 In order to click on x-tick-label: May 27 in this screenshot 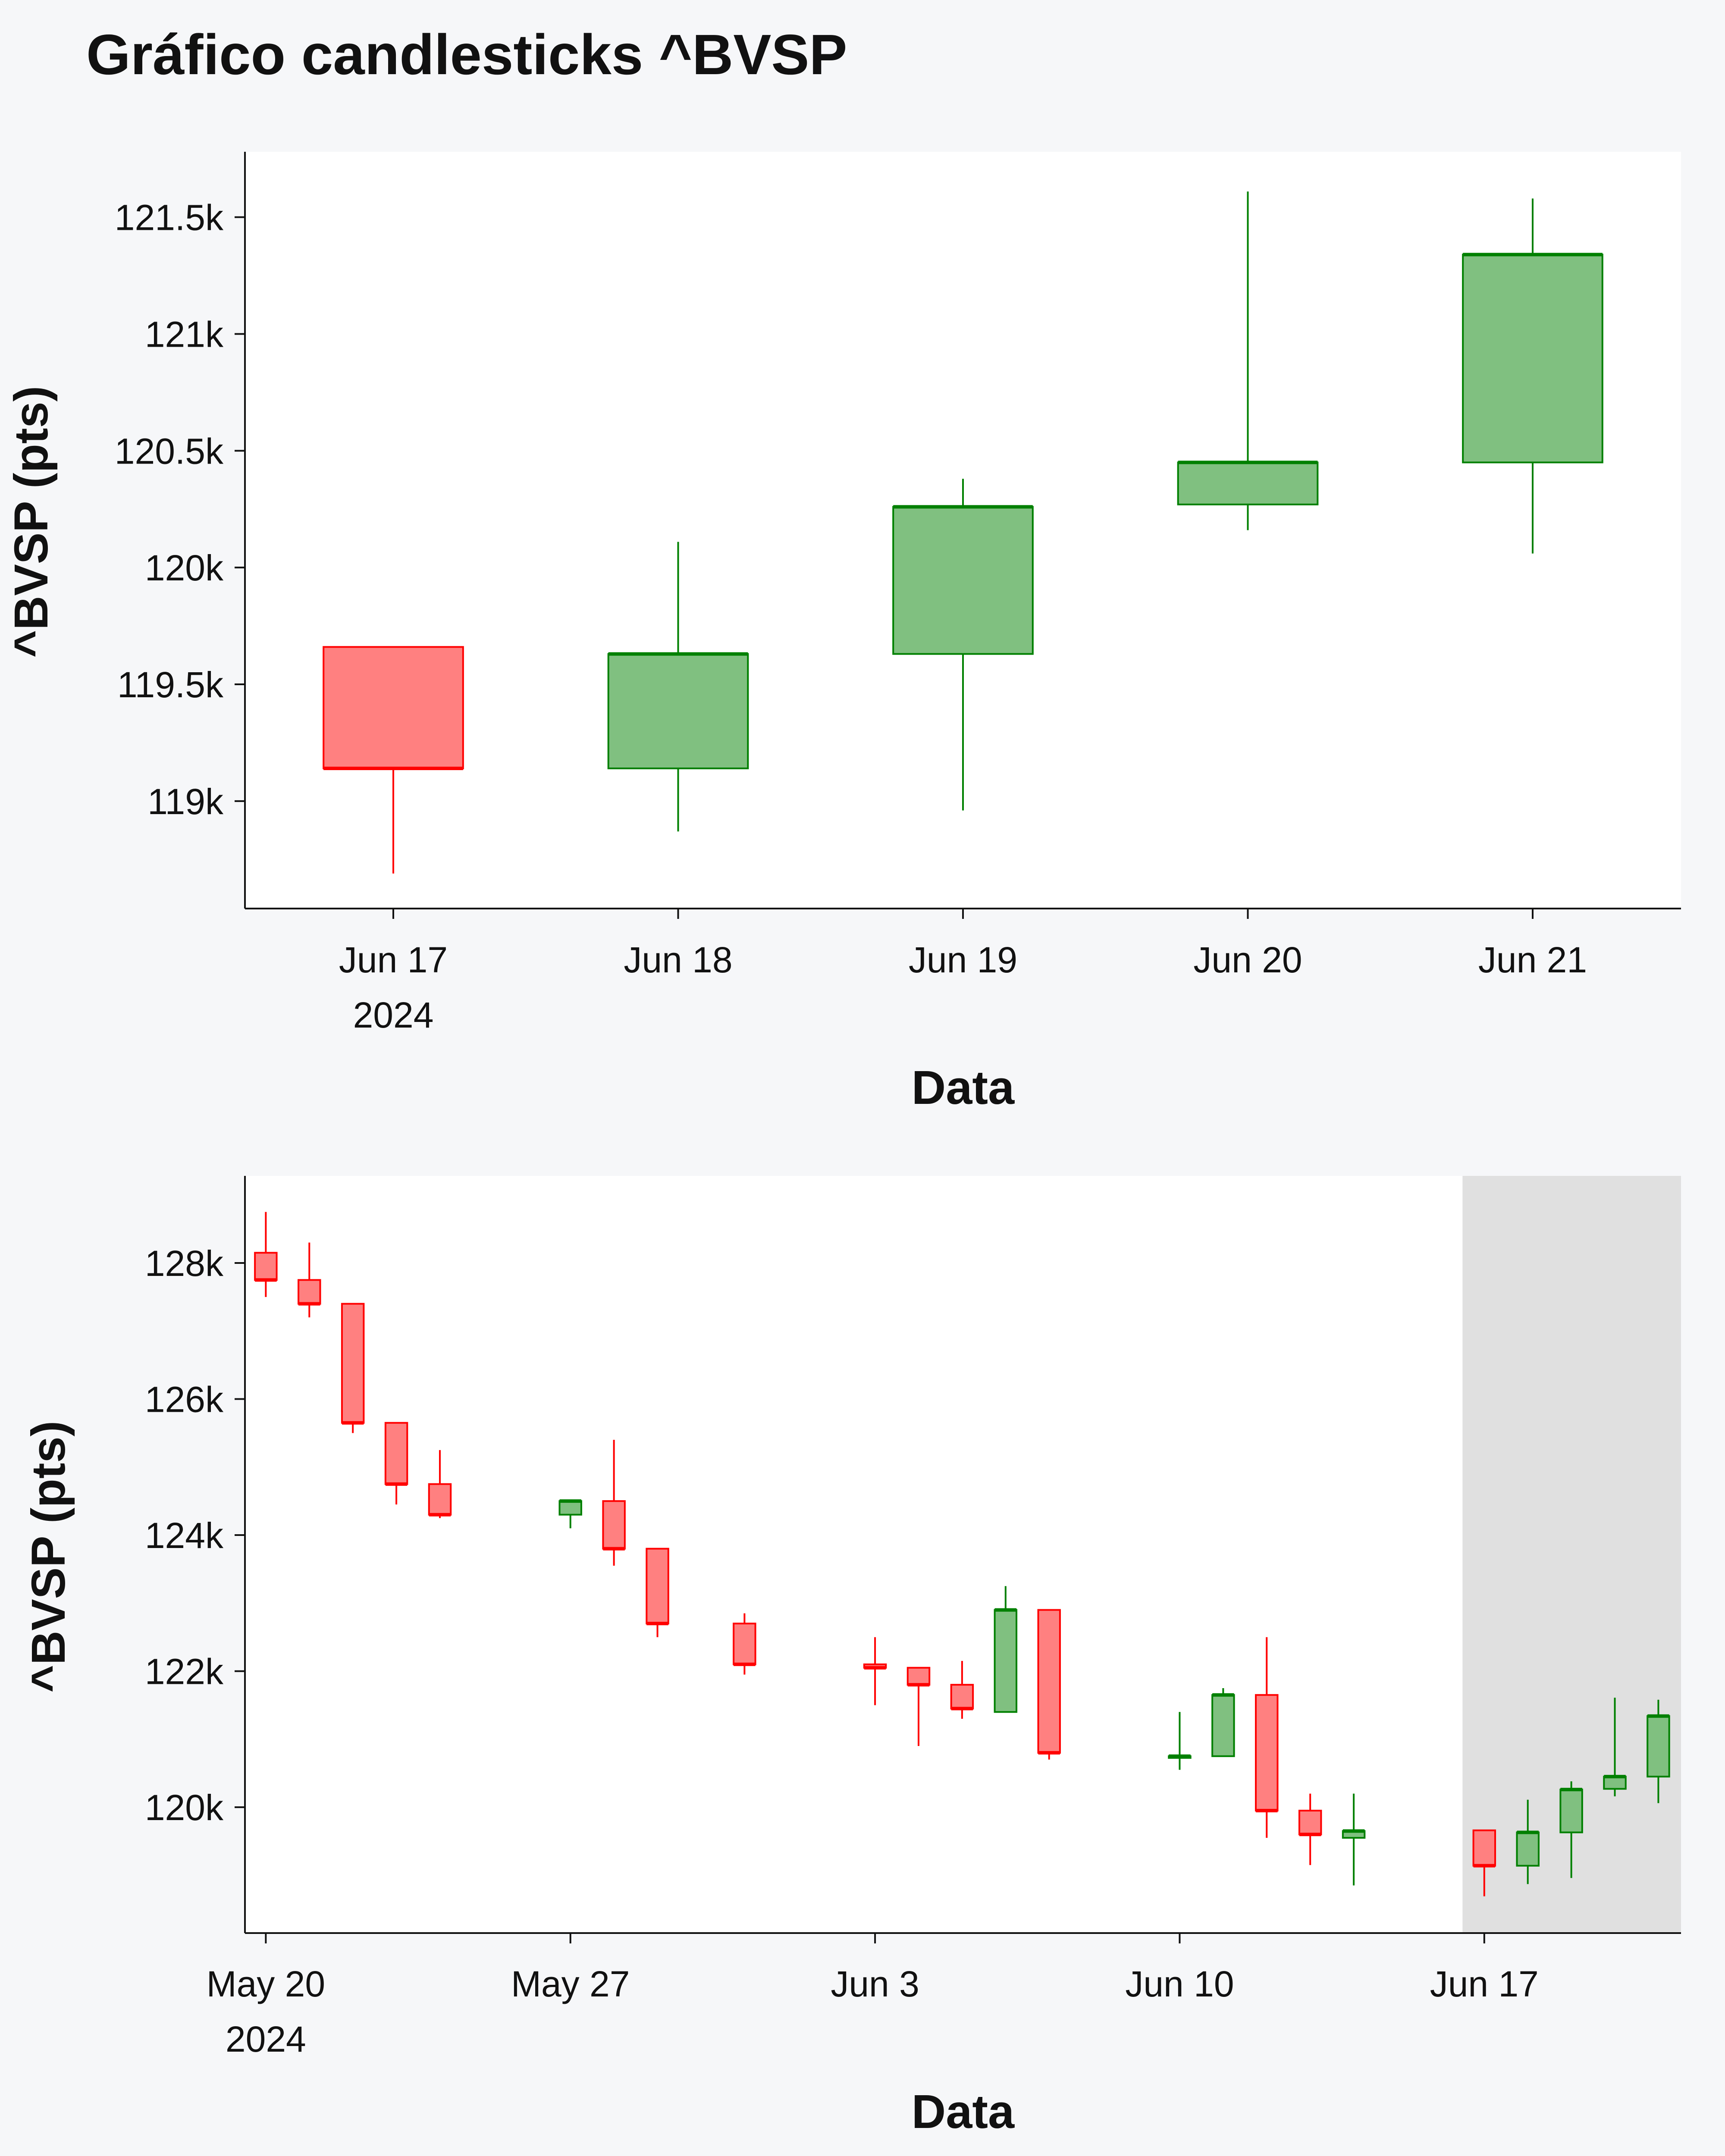, I will do `click(570, 1984)`.